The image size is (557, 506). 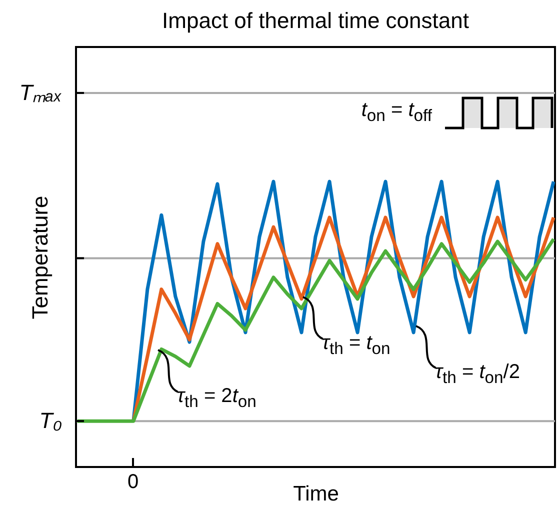 What do you see at coordinates (356, 345) in the screenshot?
I see `annotation: τ$_{th}$ = t$_{on}$` at bounding box center [356, 345].